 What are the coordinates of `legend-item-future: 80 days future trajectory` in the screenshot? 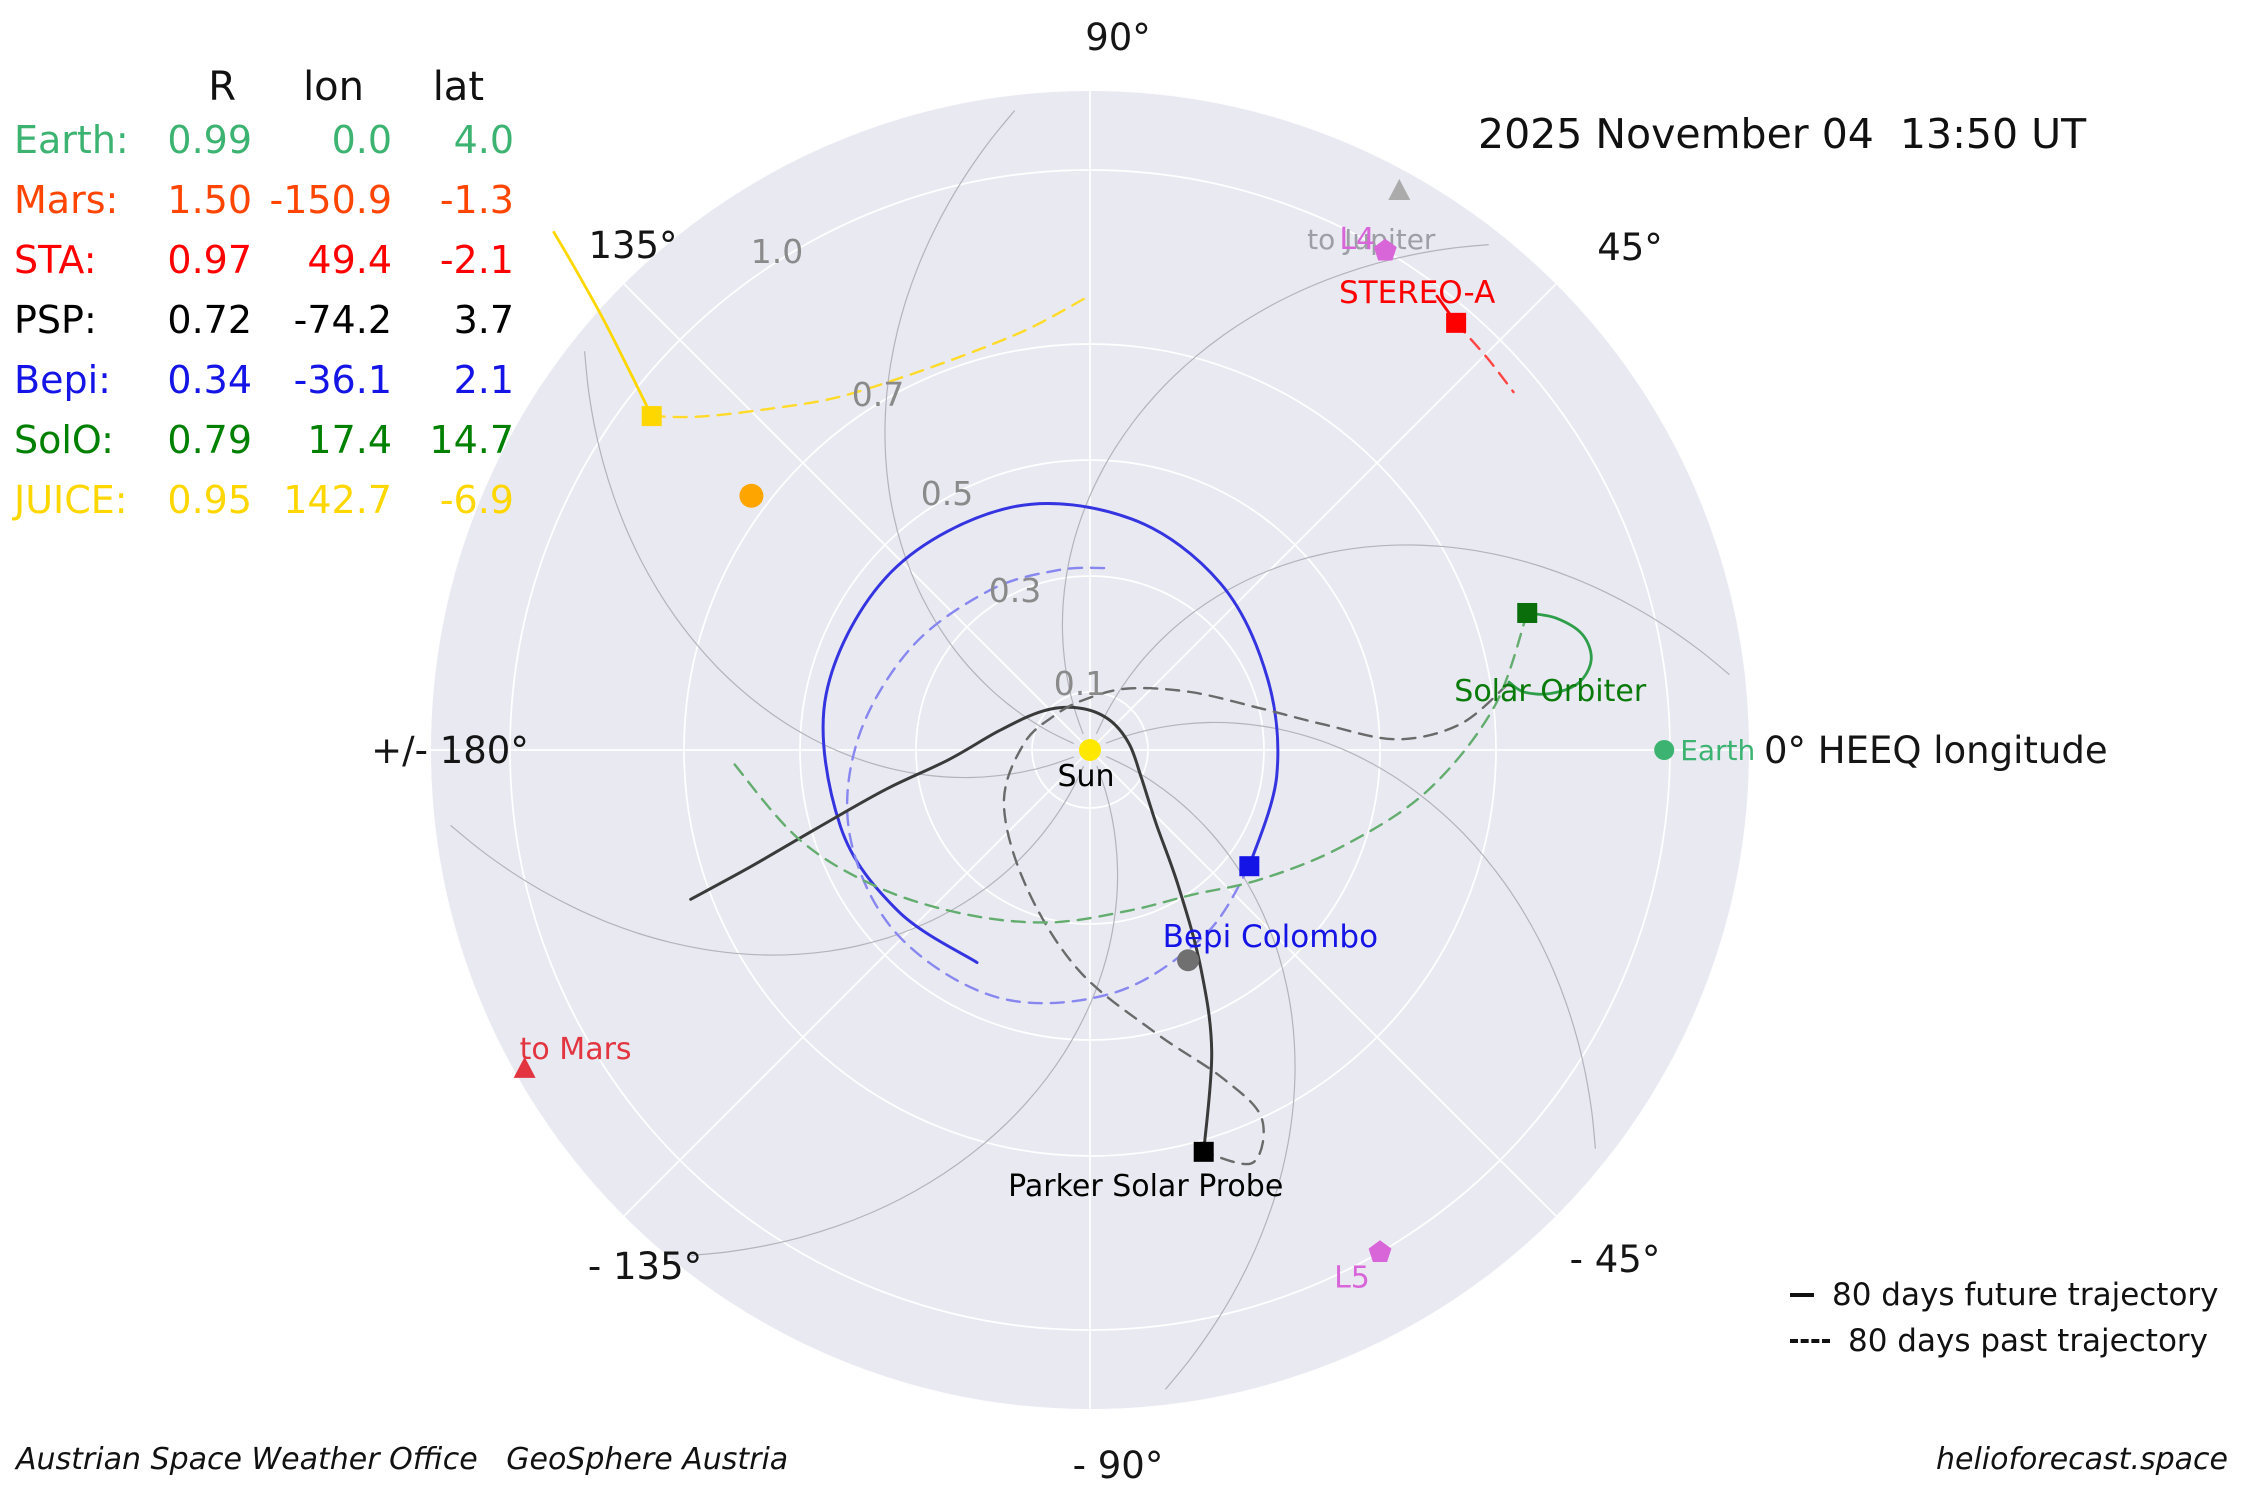 It's located at (2004, 1295).